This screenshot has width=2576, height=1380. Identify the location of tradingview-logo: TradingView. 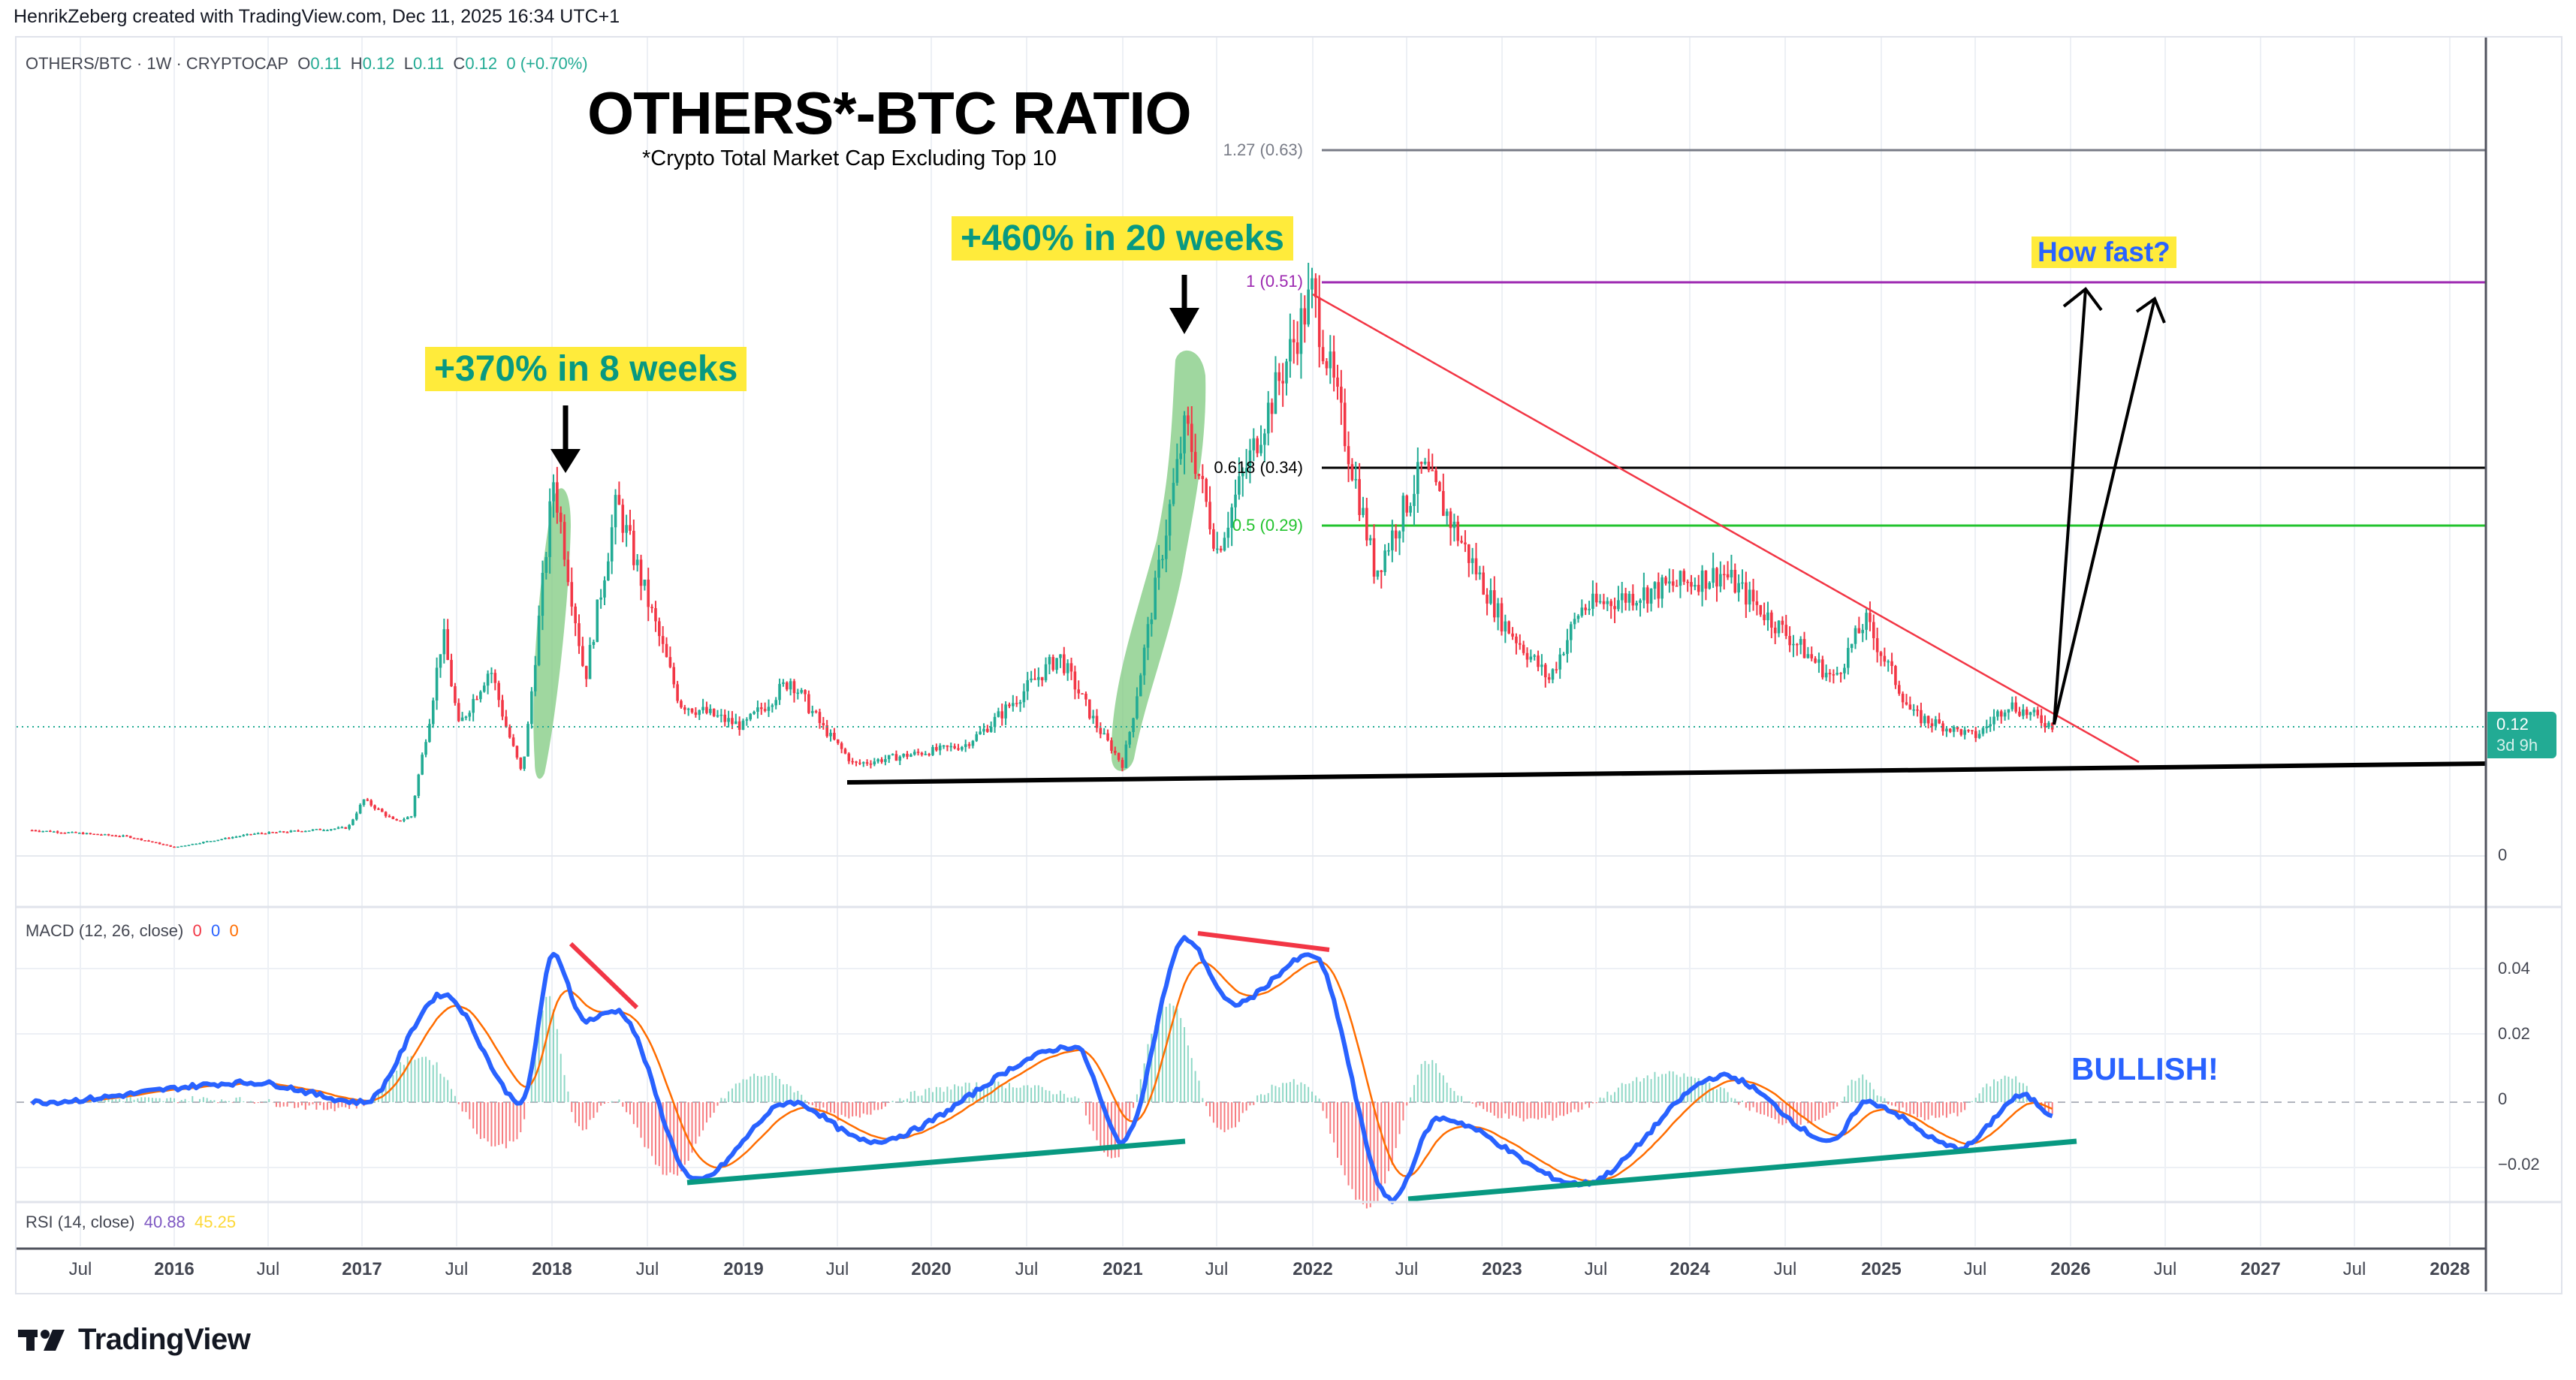
(134, 1340).